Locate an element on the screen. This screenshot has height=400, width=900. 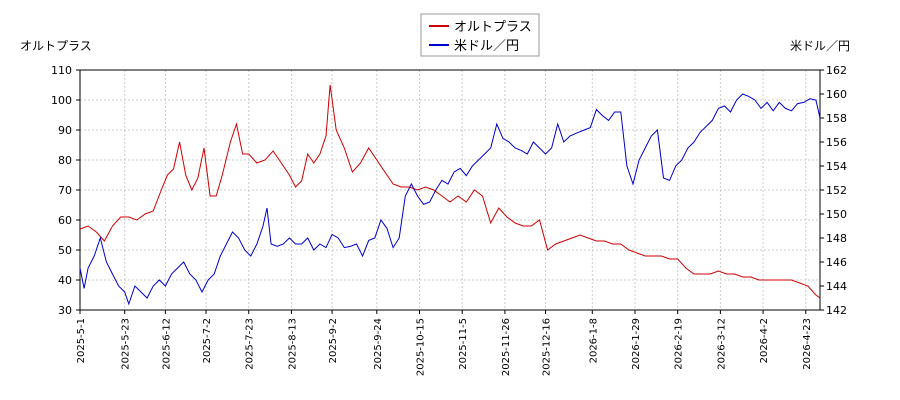
left-tick-label: 50 is located at coordinates (65, 250).